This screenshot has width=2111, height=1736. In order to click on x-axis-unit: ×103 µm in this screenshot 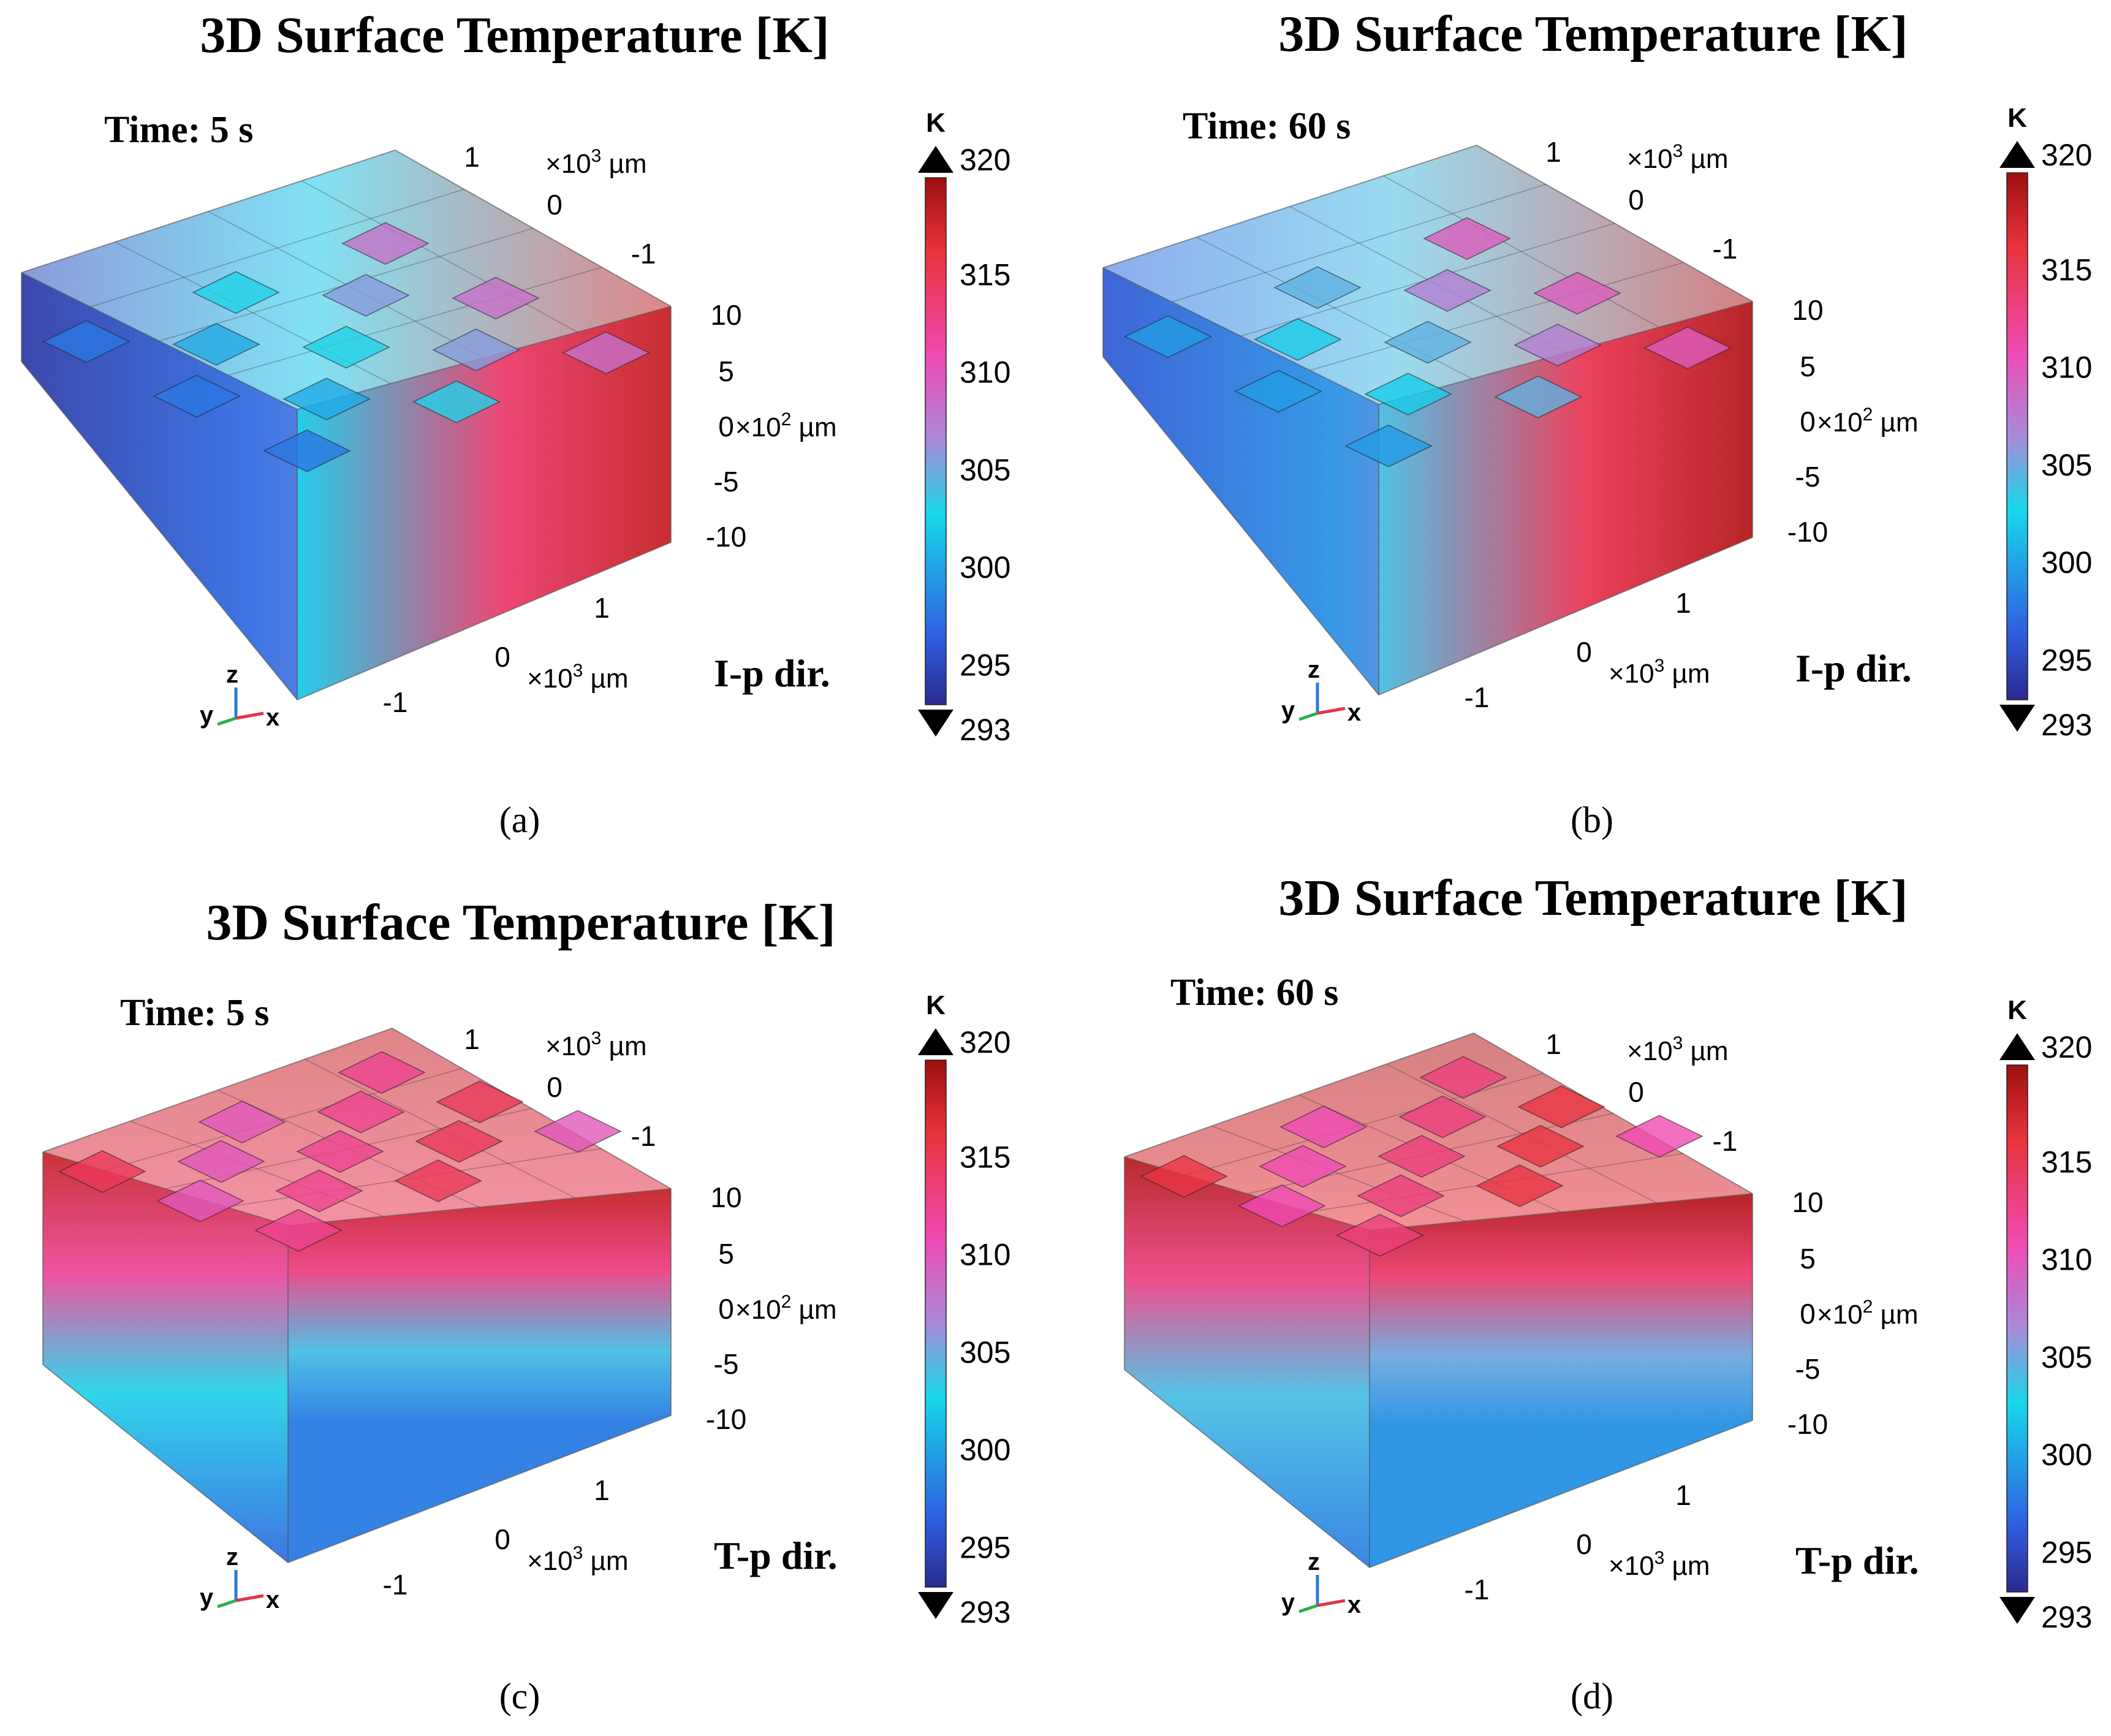, I will do `click(578, 1559)`.